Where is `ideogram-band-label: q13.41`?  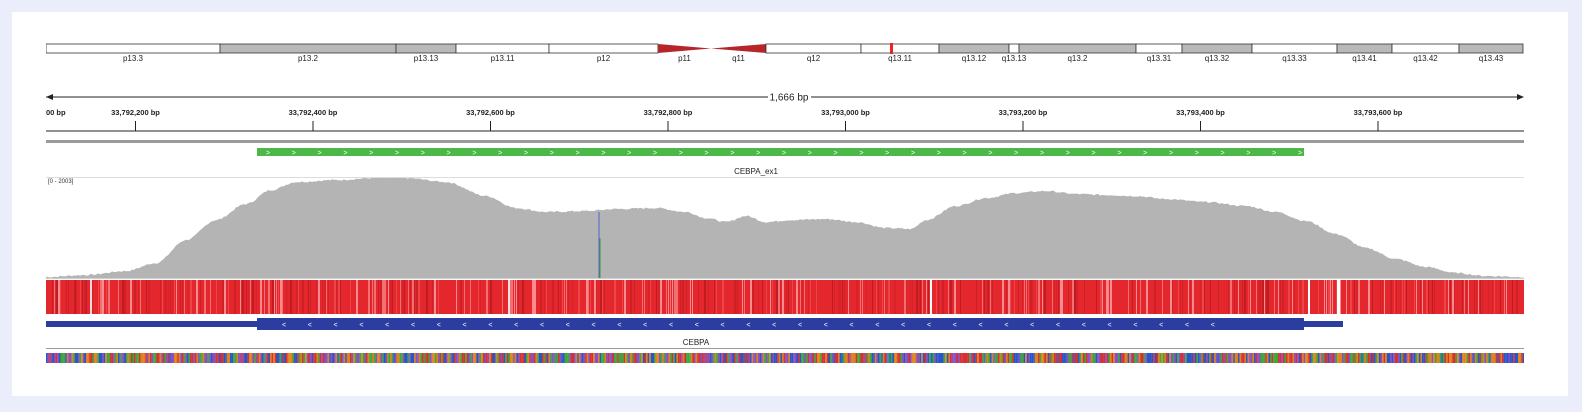
ideogram-band-label: q13.41 is located at coordinates (1364, 58).